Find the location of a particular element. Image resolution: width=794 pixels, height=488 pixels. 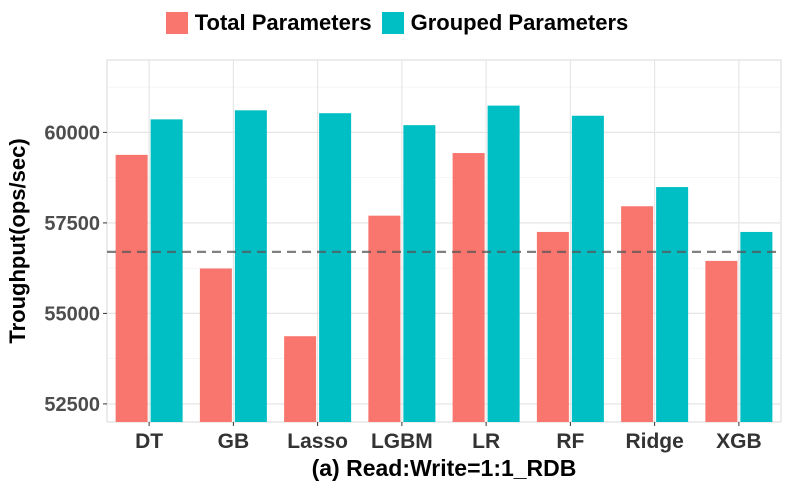

bar-total-lgbm is located at coordinates (384, 318).